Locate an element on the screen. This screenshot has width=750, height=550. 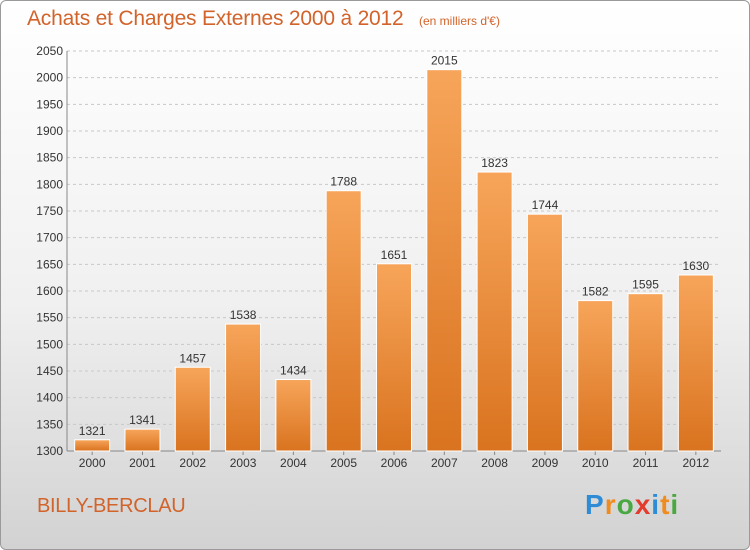
x-tick-label: 2010 is located at coordinates (595, 463).